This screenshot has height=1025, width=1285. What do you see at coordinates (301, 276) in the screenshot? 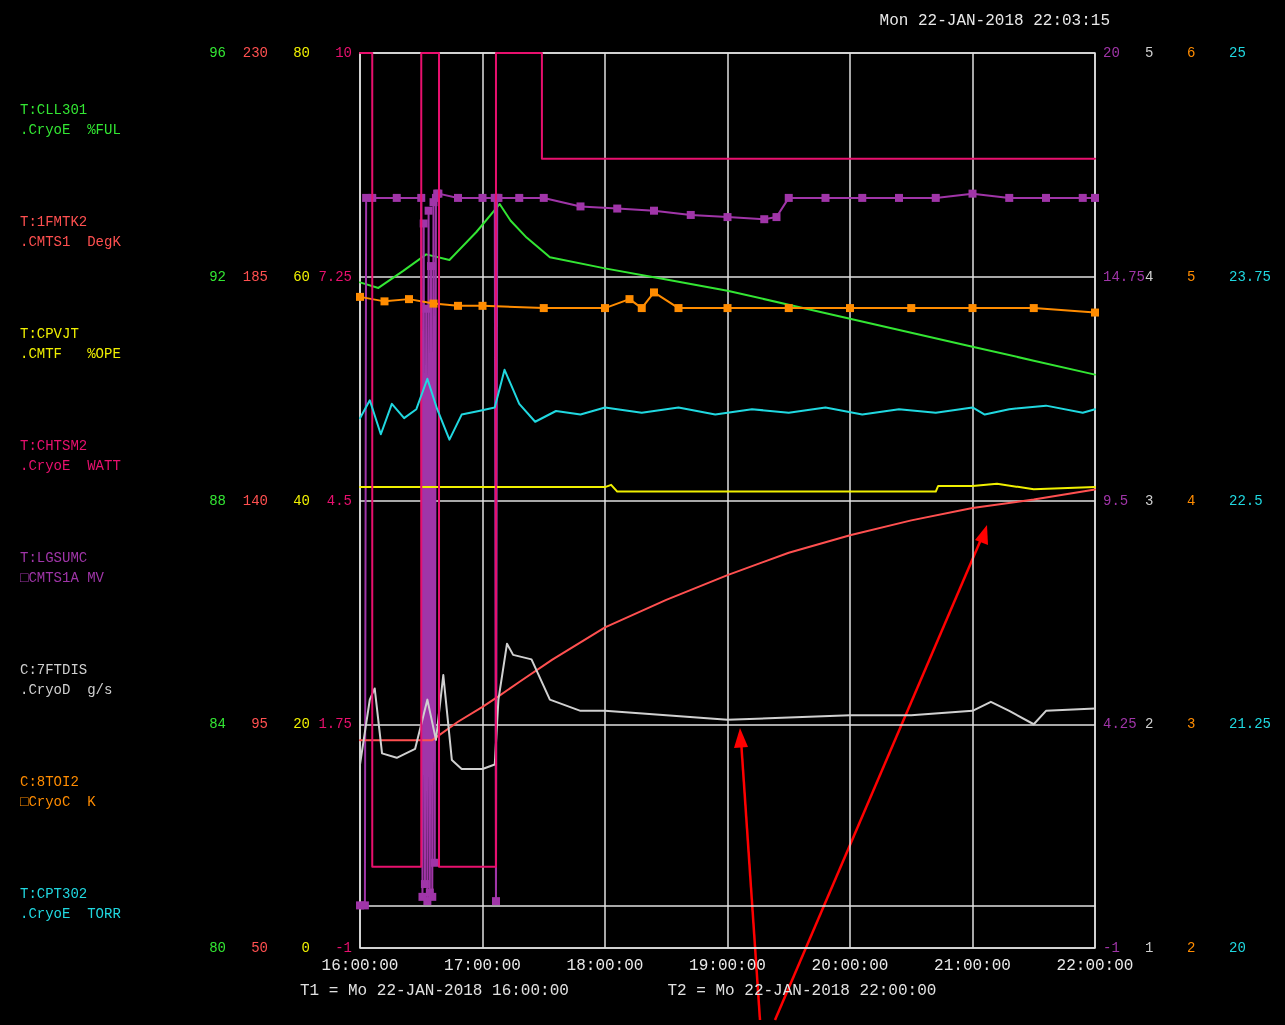
I see `y-tick-label: 60` at bounding box center [301, 276].